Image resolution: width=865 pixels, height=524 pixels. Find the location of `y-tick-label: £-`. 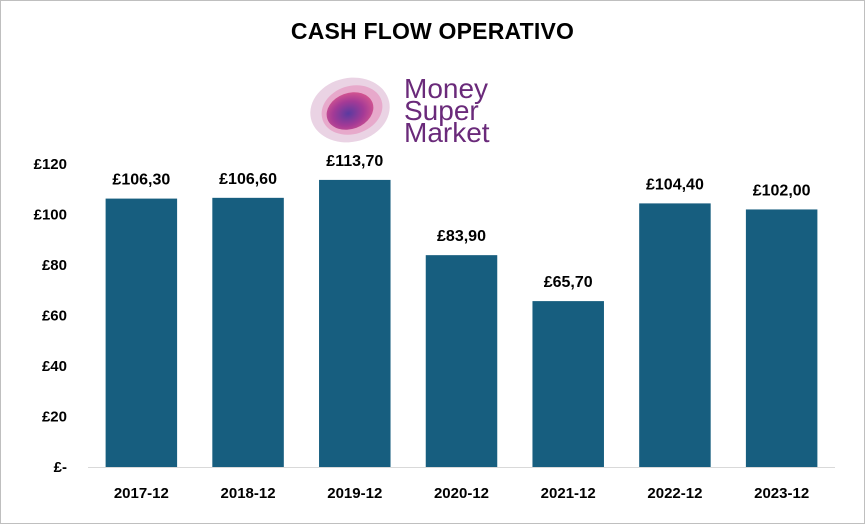

y-tick-label: £- is located at coordinates (60, 467).